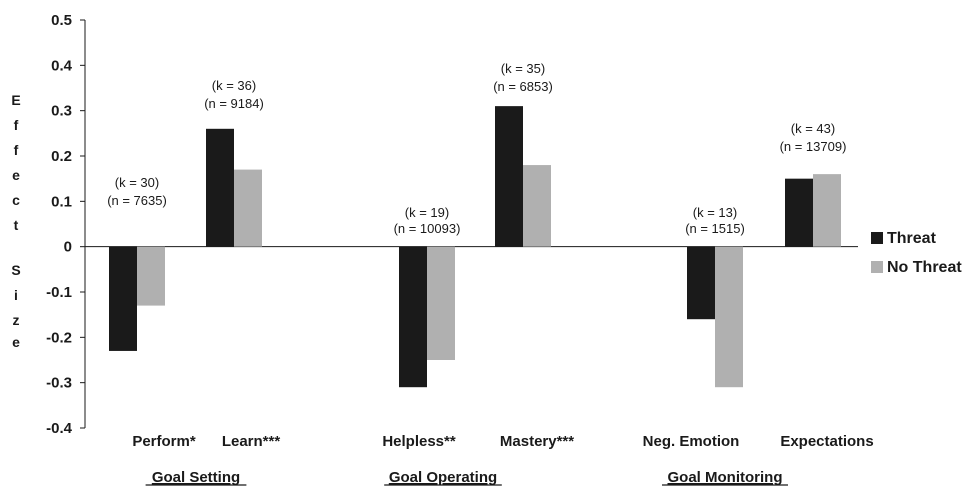  Describe the element at coordinates (715, 212) in the screenshot. I see `annotation-k: (k = 13)` at that location.